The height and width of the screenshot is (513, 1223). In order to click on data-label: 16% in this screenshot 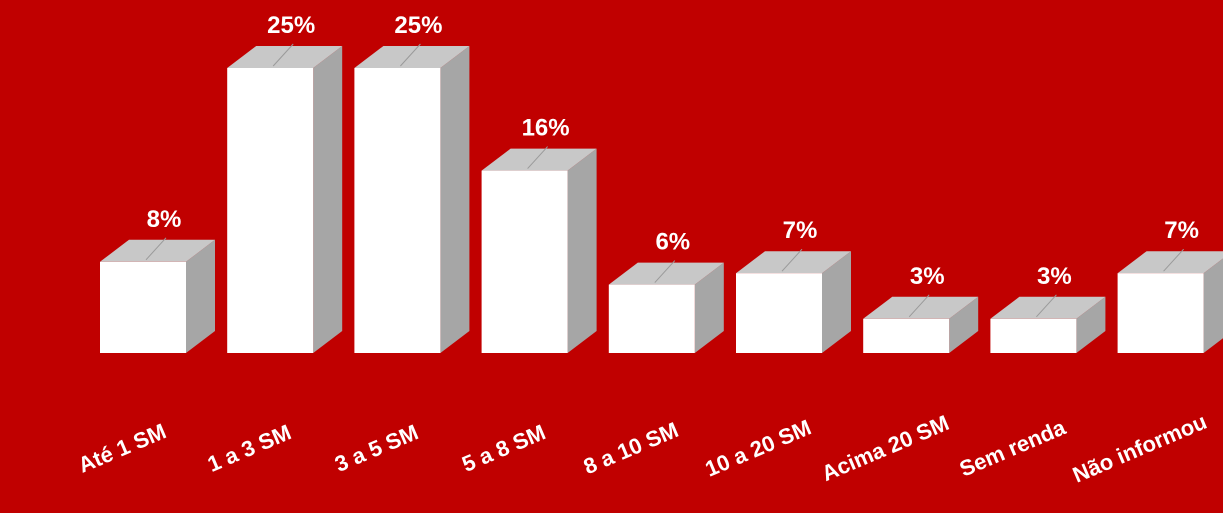, I will do `click(546, 128)`.